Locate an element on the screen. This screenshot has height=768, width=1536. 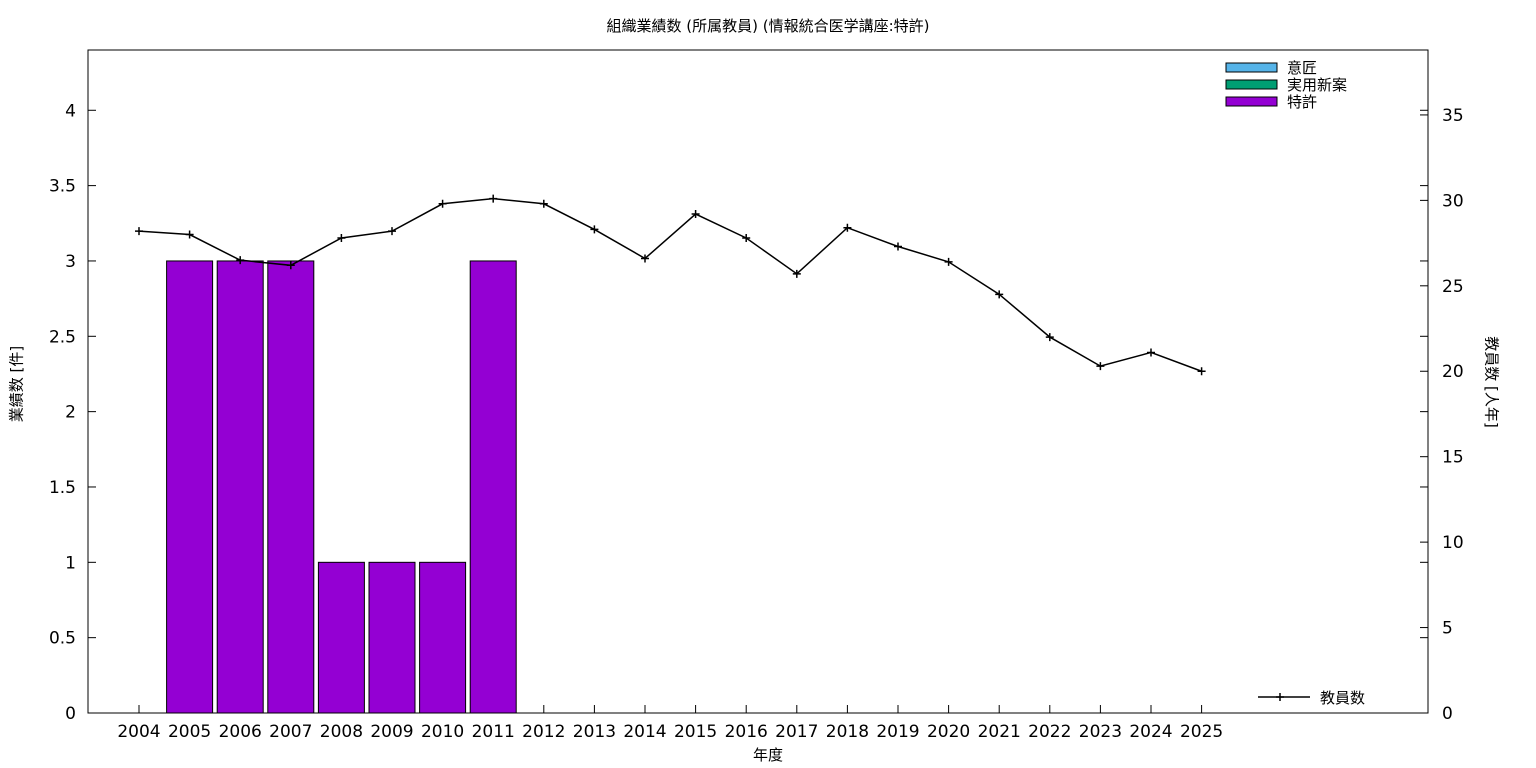
point-2013 is located at coordinates (594, 229).